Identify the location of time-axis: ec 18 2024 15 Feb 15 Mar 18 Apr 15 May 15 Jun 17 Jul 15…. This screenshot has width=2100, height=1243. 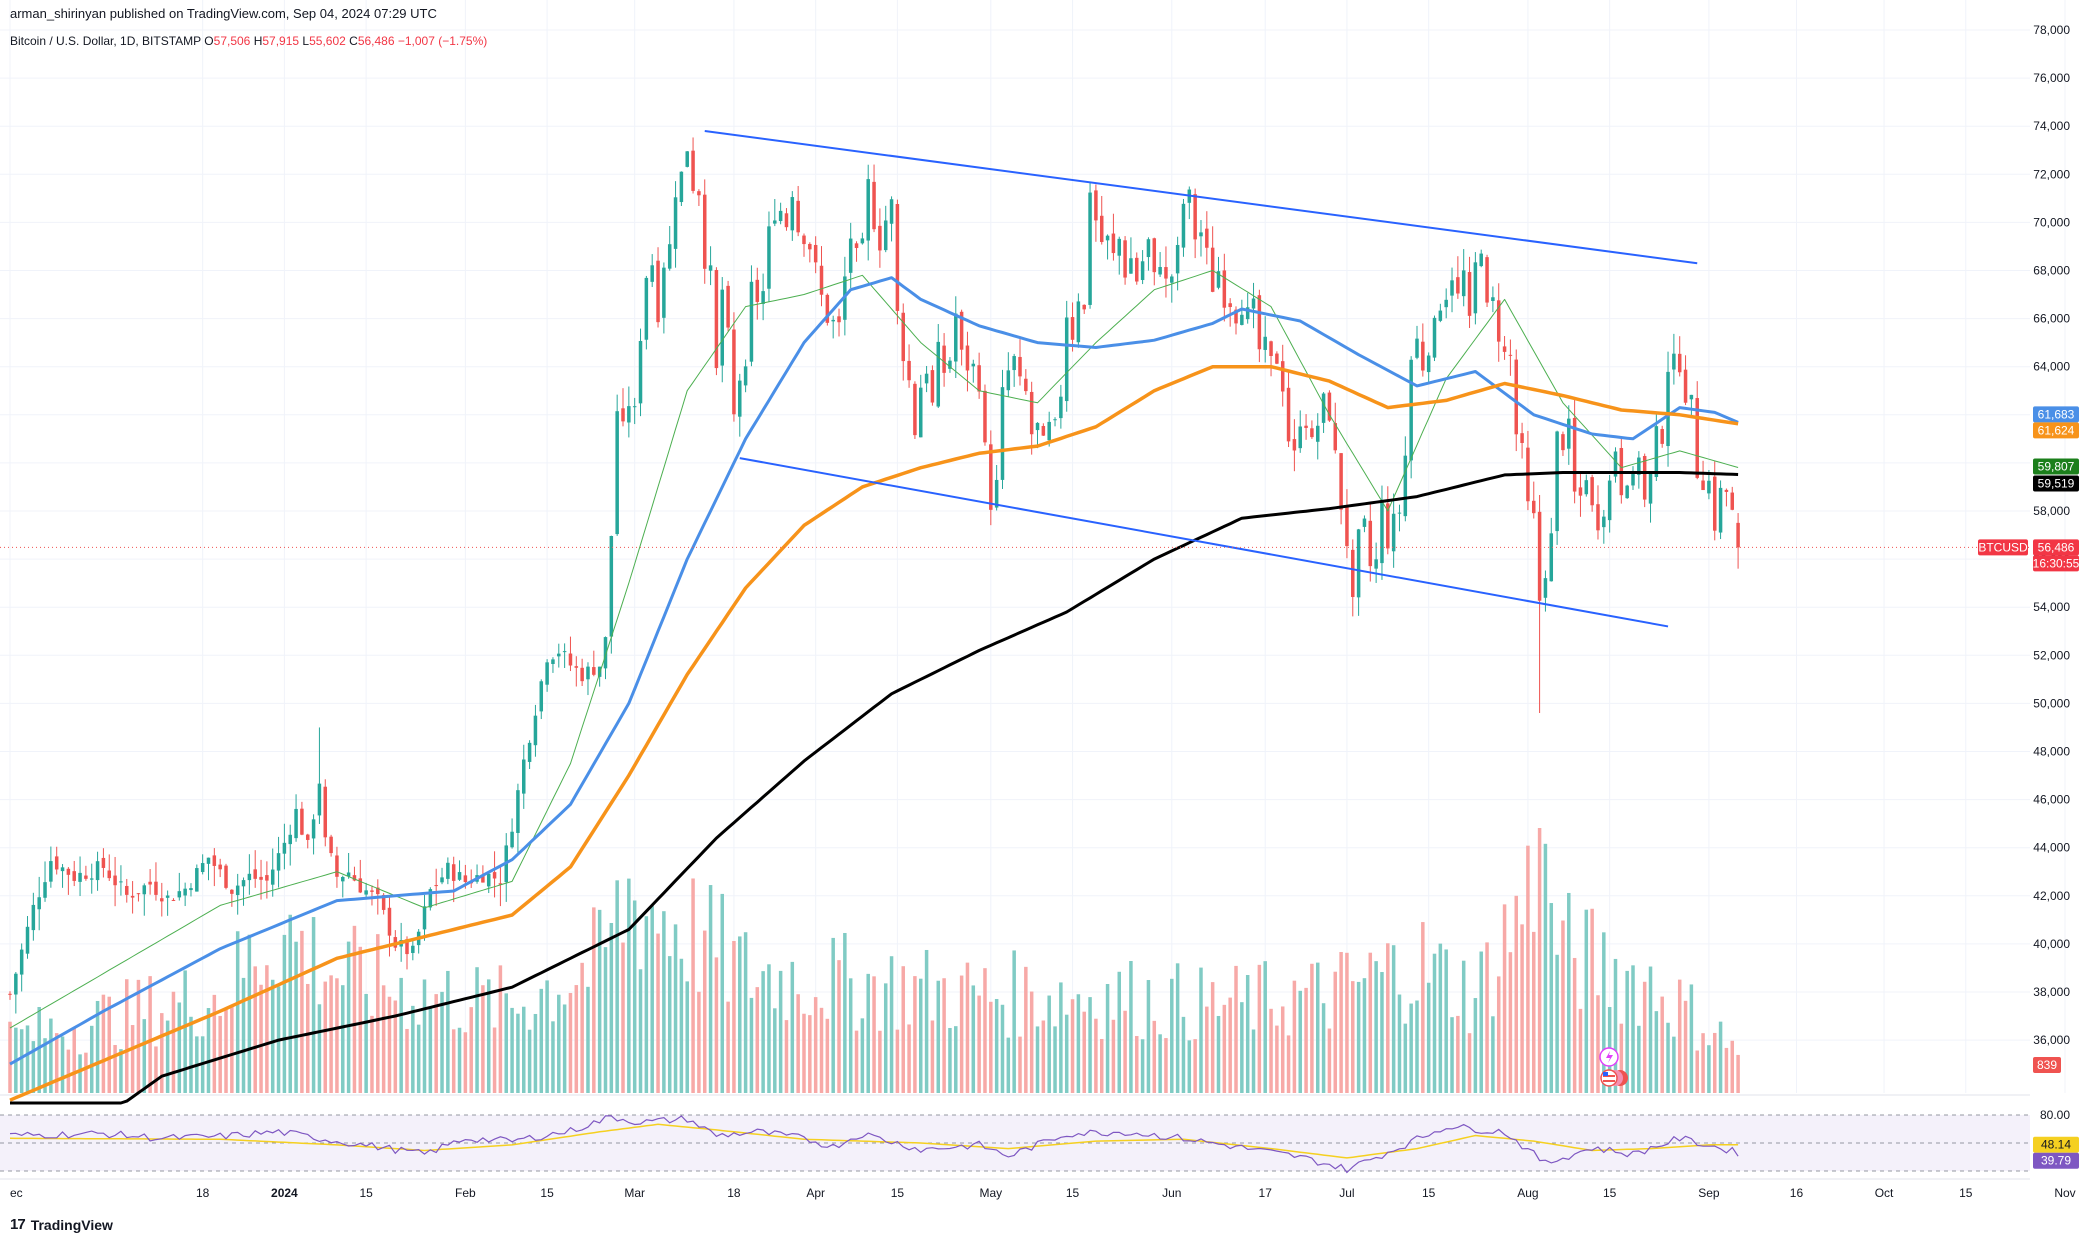
(1043, 1193).